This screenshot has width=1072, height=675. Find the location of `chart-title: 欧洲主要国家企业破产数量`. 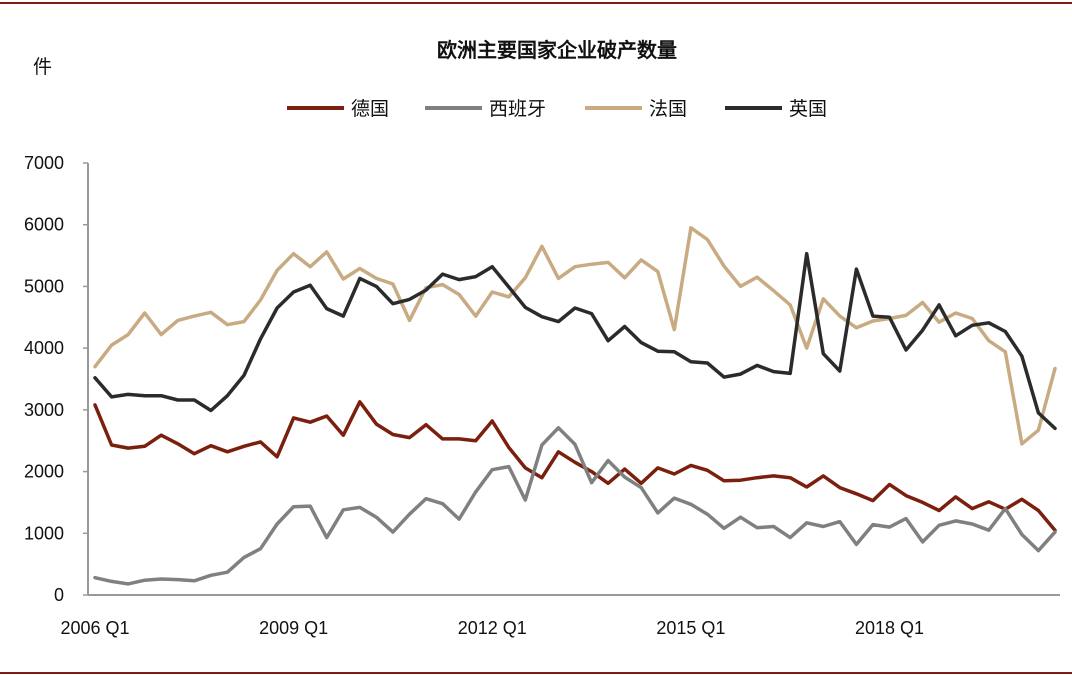

chart-title: 欧洲主要国家企业破产数量 is located at coordinates (557, 50).